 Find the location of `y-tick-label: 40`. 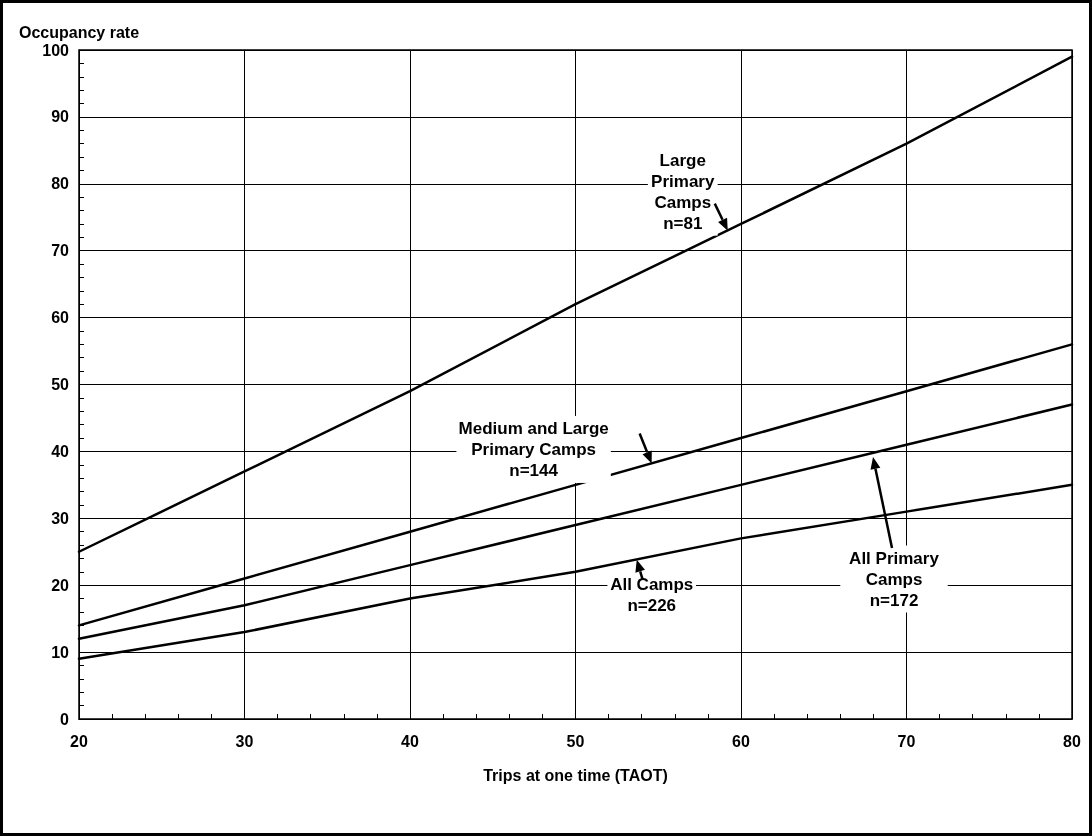

y-tick-label: 40 is located at coordinates (60, 451).